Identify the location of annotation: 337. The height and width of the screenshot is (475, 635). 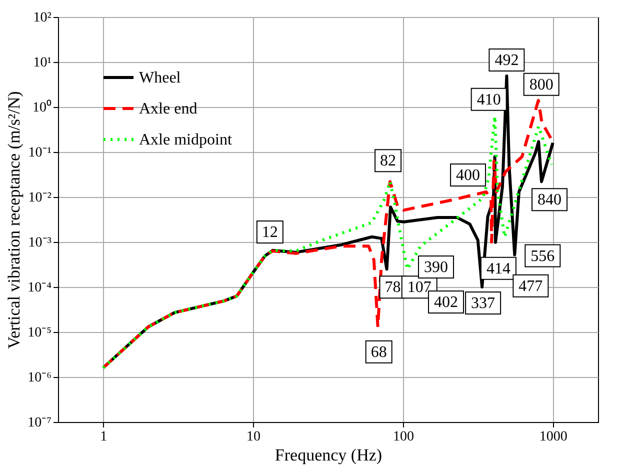
(483, 303).